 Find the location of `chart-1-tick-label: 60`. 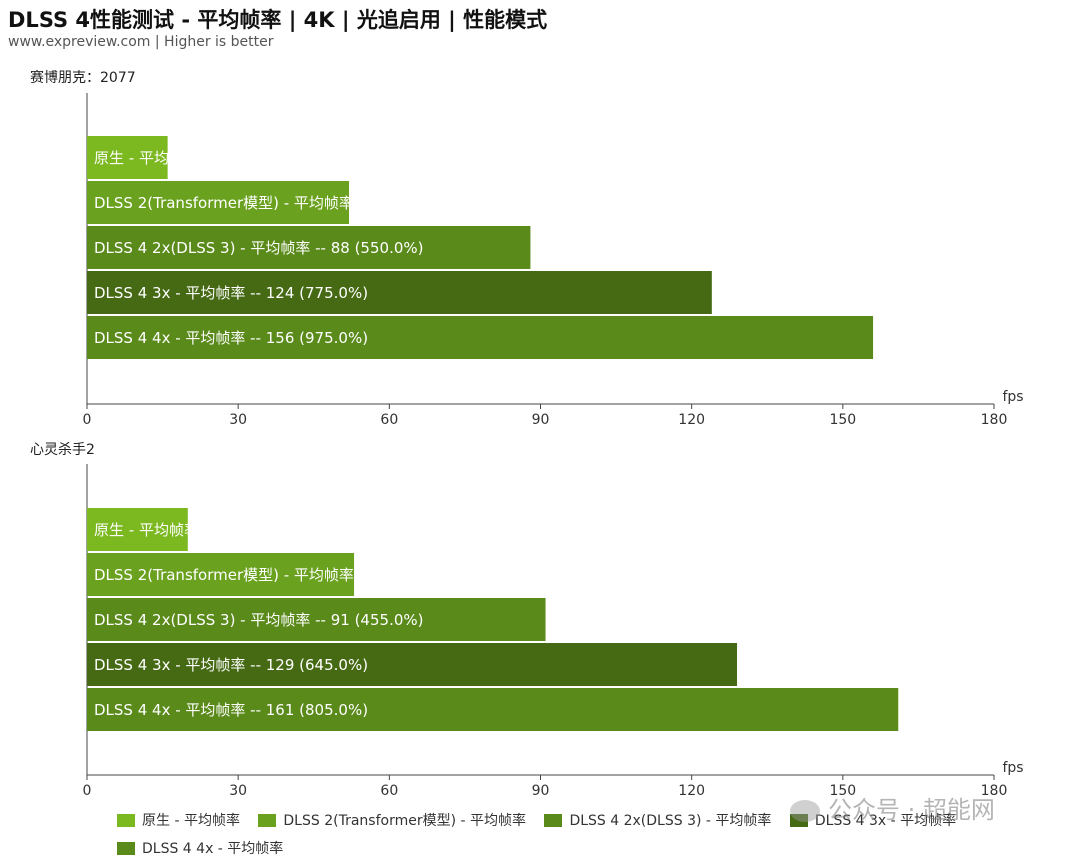

chart-1-tick-label: 60 is located at coordinates (389, 791).